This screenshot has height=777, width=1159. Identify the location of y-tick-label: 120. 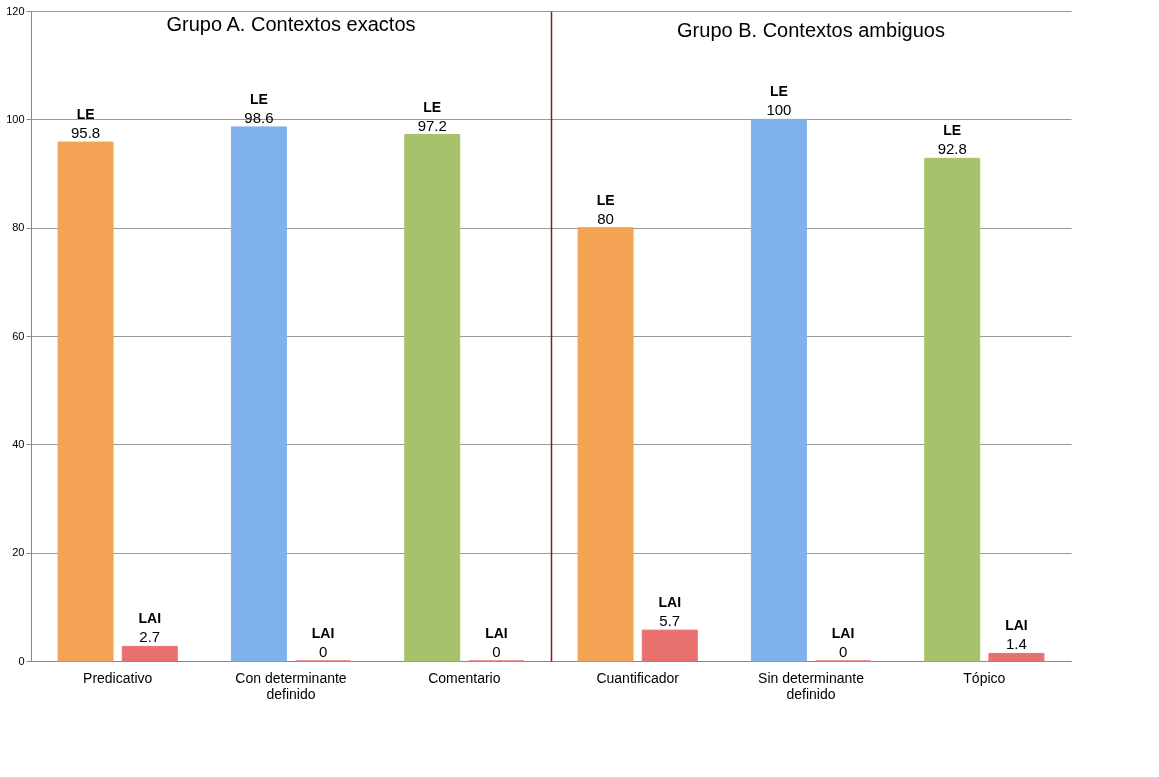
(15, 10).